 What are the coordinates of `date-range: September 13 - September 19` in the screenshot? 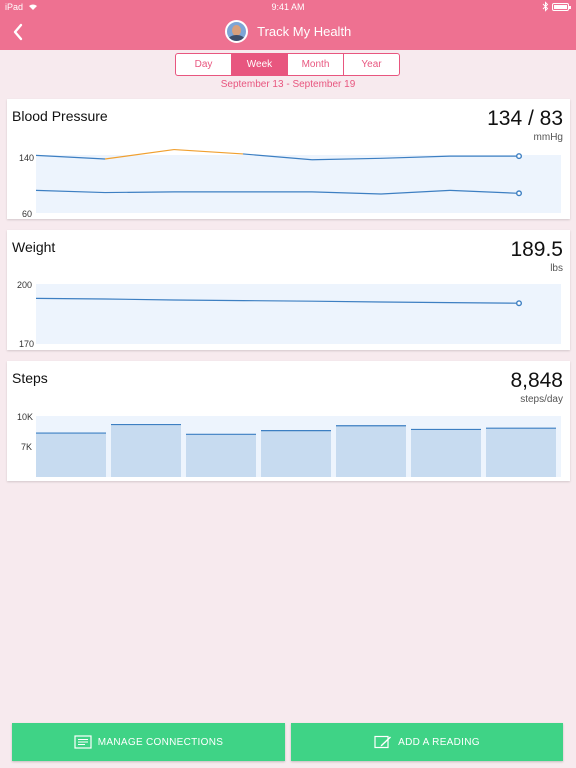 It's located at (288, 84).